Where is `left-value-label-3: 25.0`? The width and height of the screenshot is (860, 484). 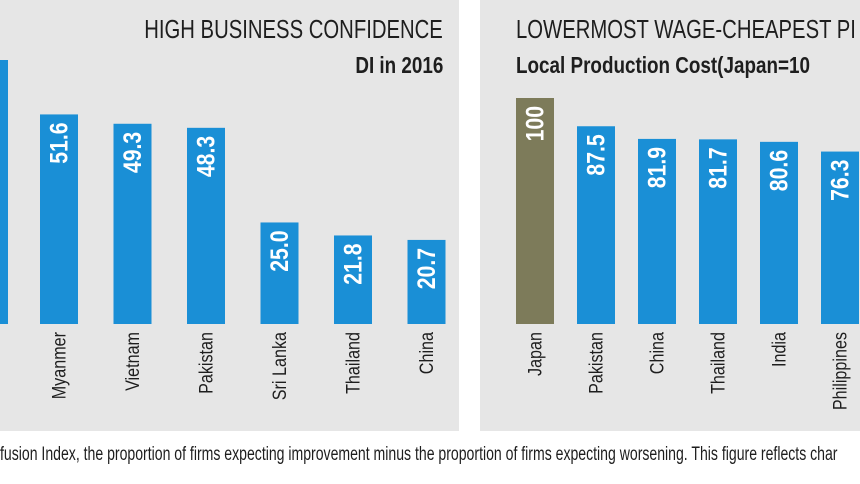
left-value-label-3: 25.0 is located at coordinates (279, 250).